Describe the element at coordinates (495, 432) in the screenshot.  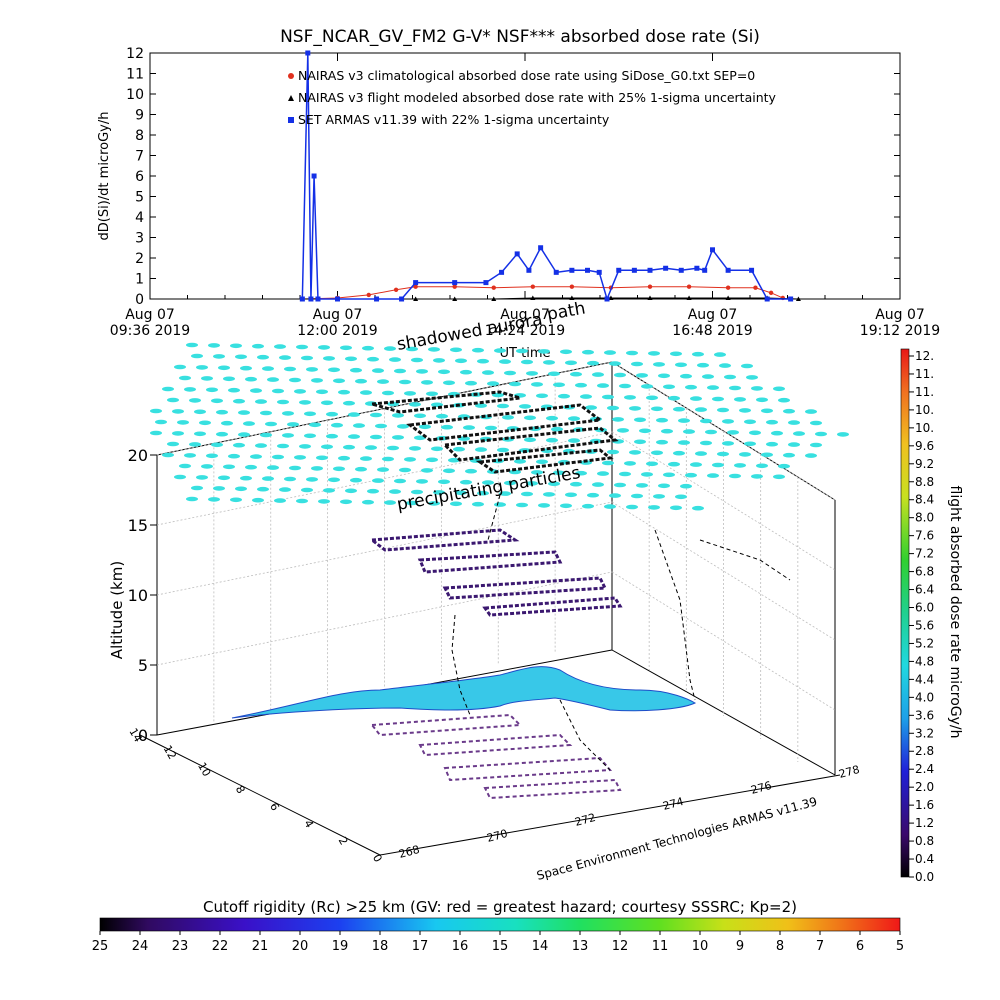
I see `flight-path-upper` at that location.